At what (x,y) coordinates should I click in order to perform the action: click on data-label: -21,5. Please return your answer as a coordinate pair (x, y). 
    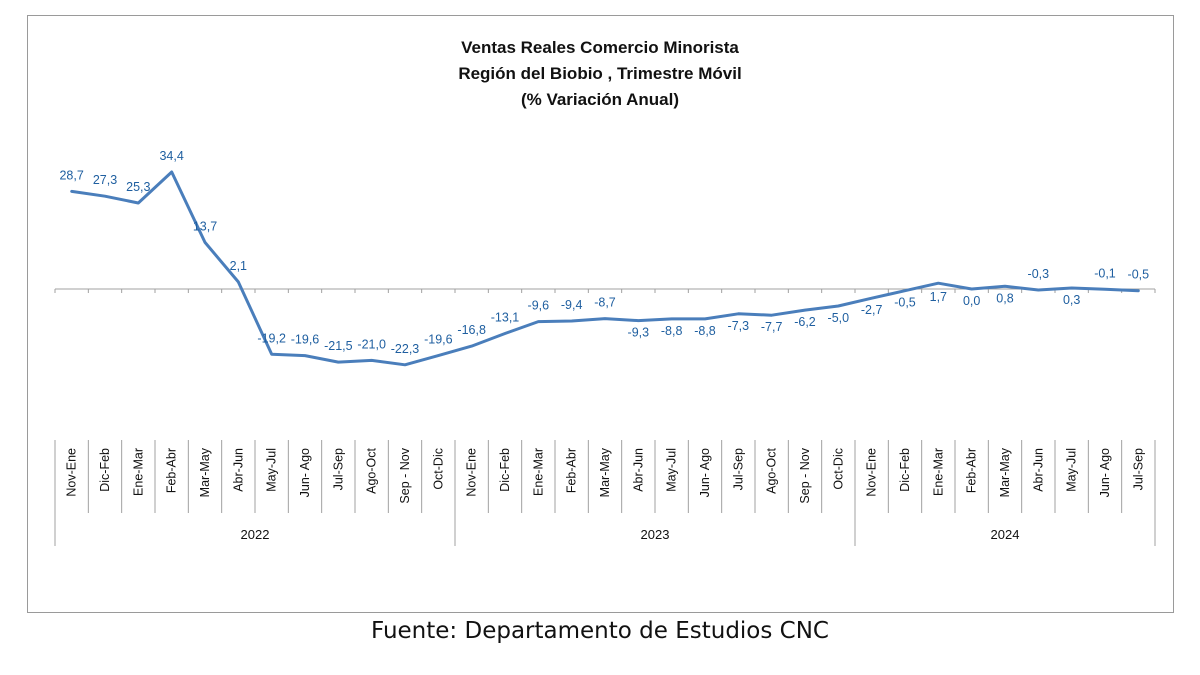
    Looking at the image, I should click on (338, 346).